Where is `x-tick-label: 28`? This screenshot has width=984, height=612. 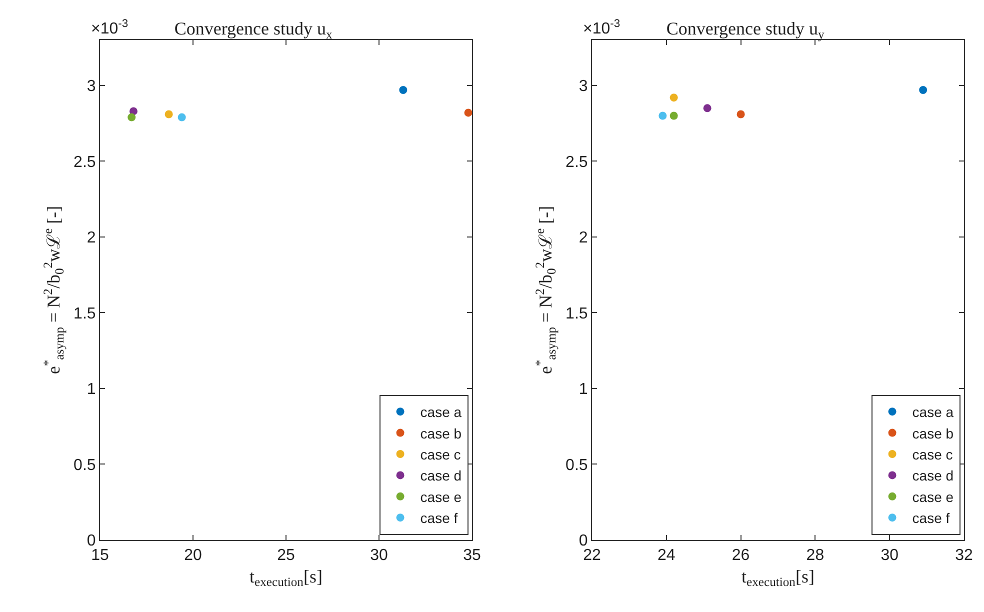 x-tick-label: 28 is located at coordinates (815, 555).